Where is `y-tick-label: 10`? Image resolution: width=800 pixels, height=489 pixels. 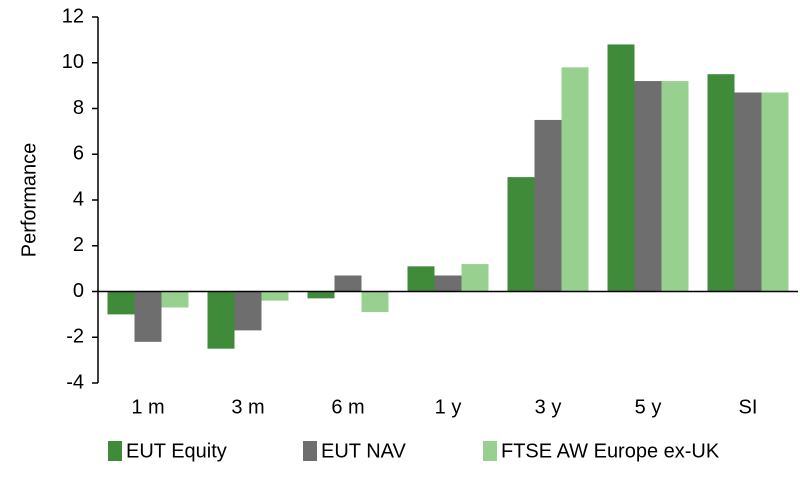 y-tick-label: 10 is located at coordinates (73, 62).